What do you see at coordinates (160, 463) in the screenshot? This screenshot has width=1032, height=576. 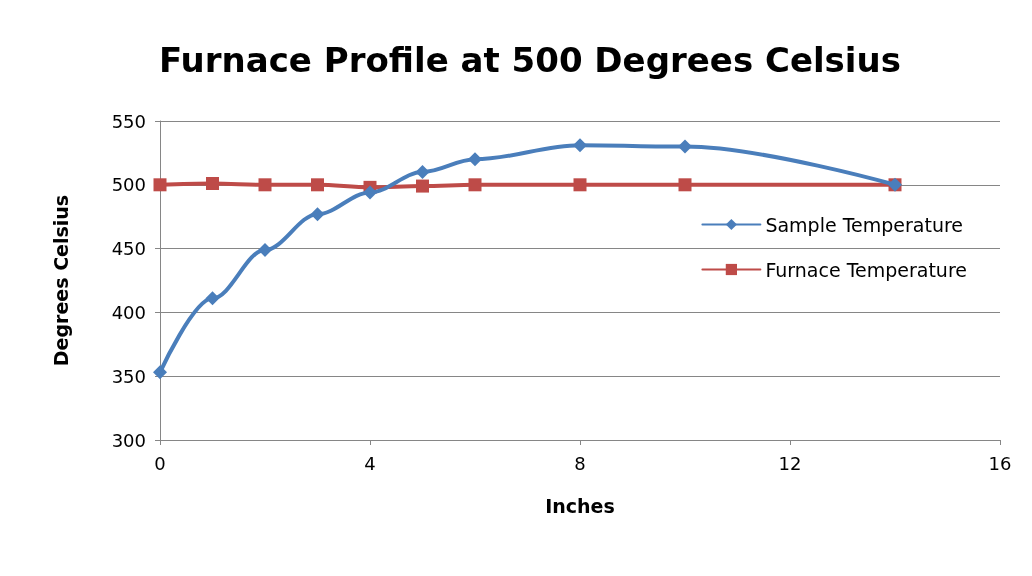 I see `x-tick-label: 0` at bounding box center [160, 463].